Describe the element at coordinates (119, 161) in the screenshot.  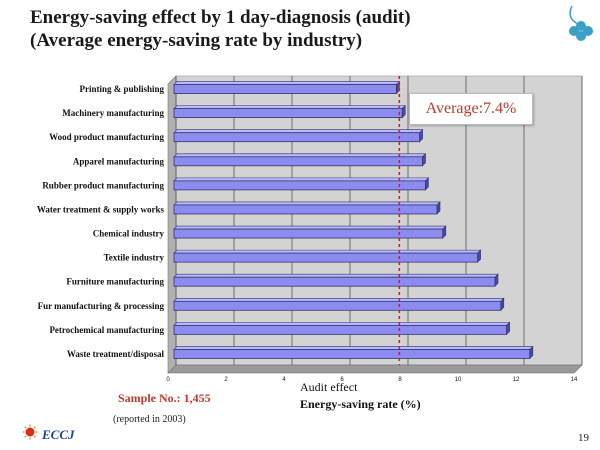
I see `category-label: Apparel manufacturing` at that location.